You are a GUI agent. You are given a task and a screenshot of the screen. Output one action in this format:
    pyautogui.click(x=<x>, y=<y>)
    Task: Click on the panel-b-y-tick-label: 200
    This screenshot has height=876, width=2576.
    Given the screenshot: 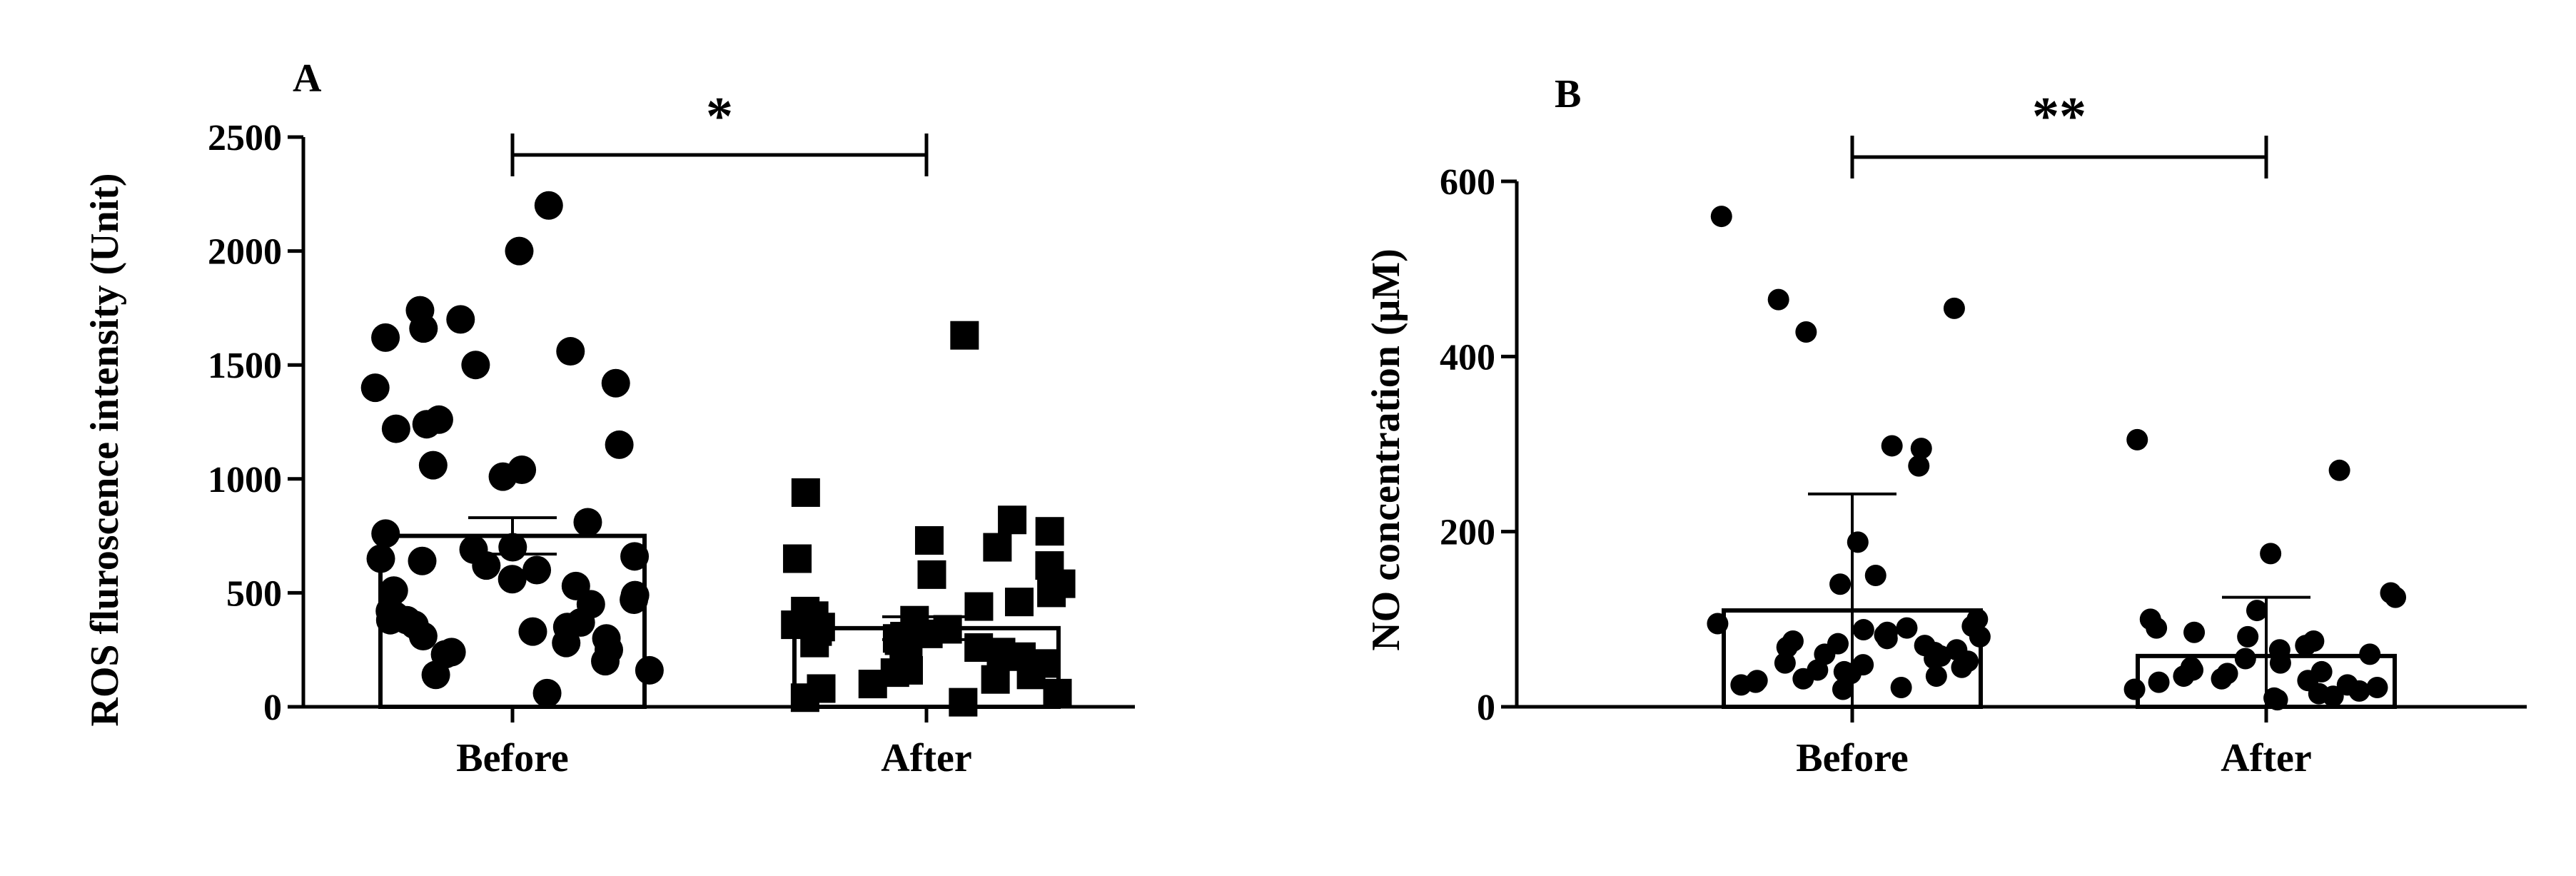 What is the action you would take?
    pyautogui.click(x=1467, y=533)
    